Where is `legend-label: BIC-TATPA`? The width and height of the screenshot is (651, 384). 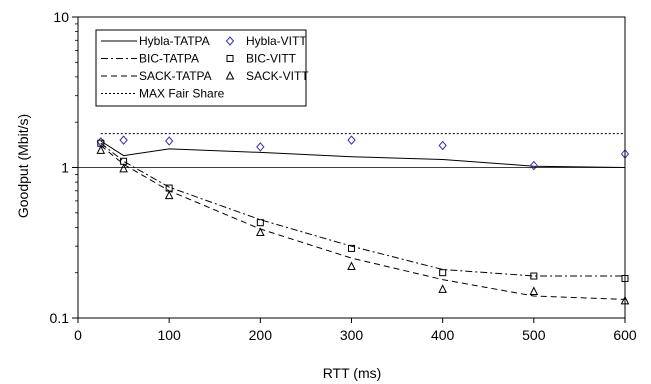
legend-label: BIC-TATPA is located at coordinates (169, 59).